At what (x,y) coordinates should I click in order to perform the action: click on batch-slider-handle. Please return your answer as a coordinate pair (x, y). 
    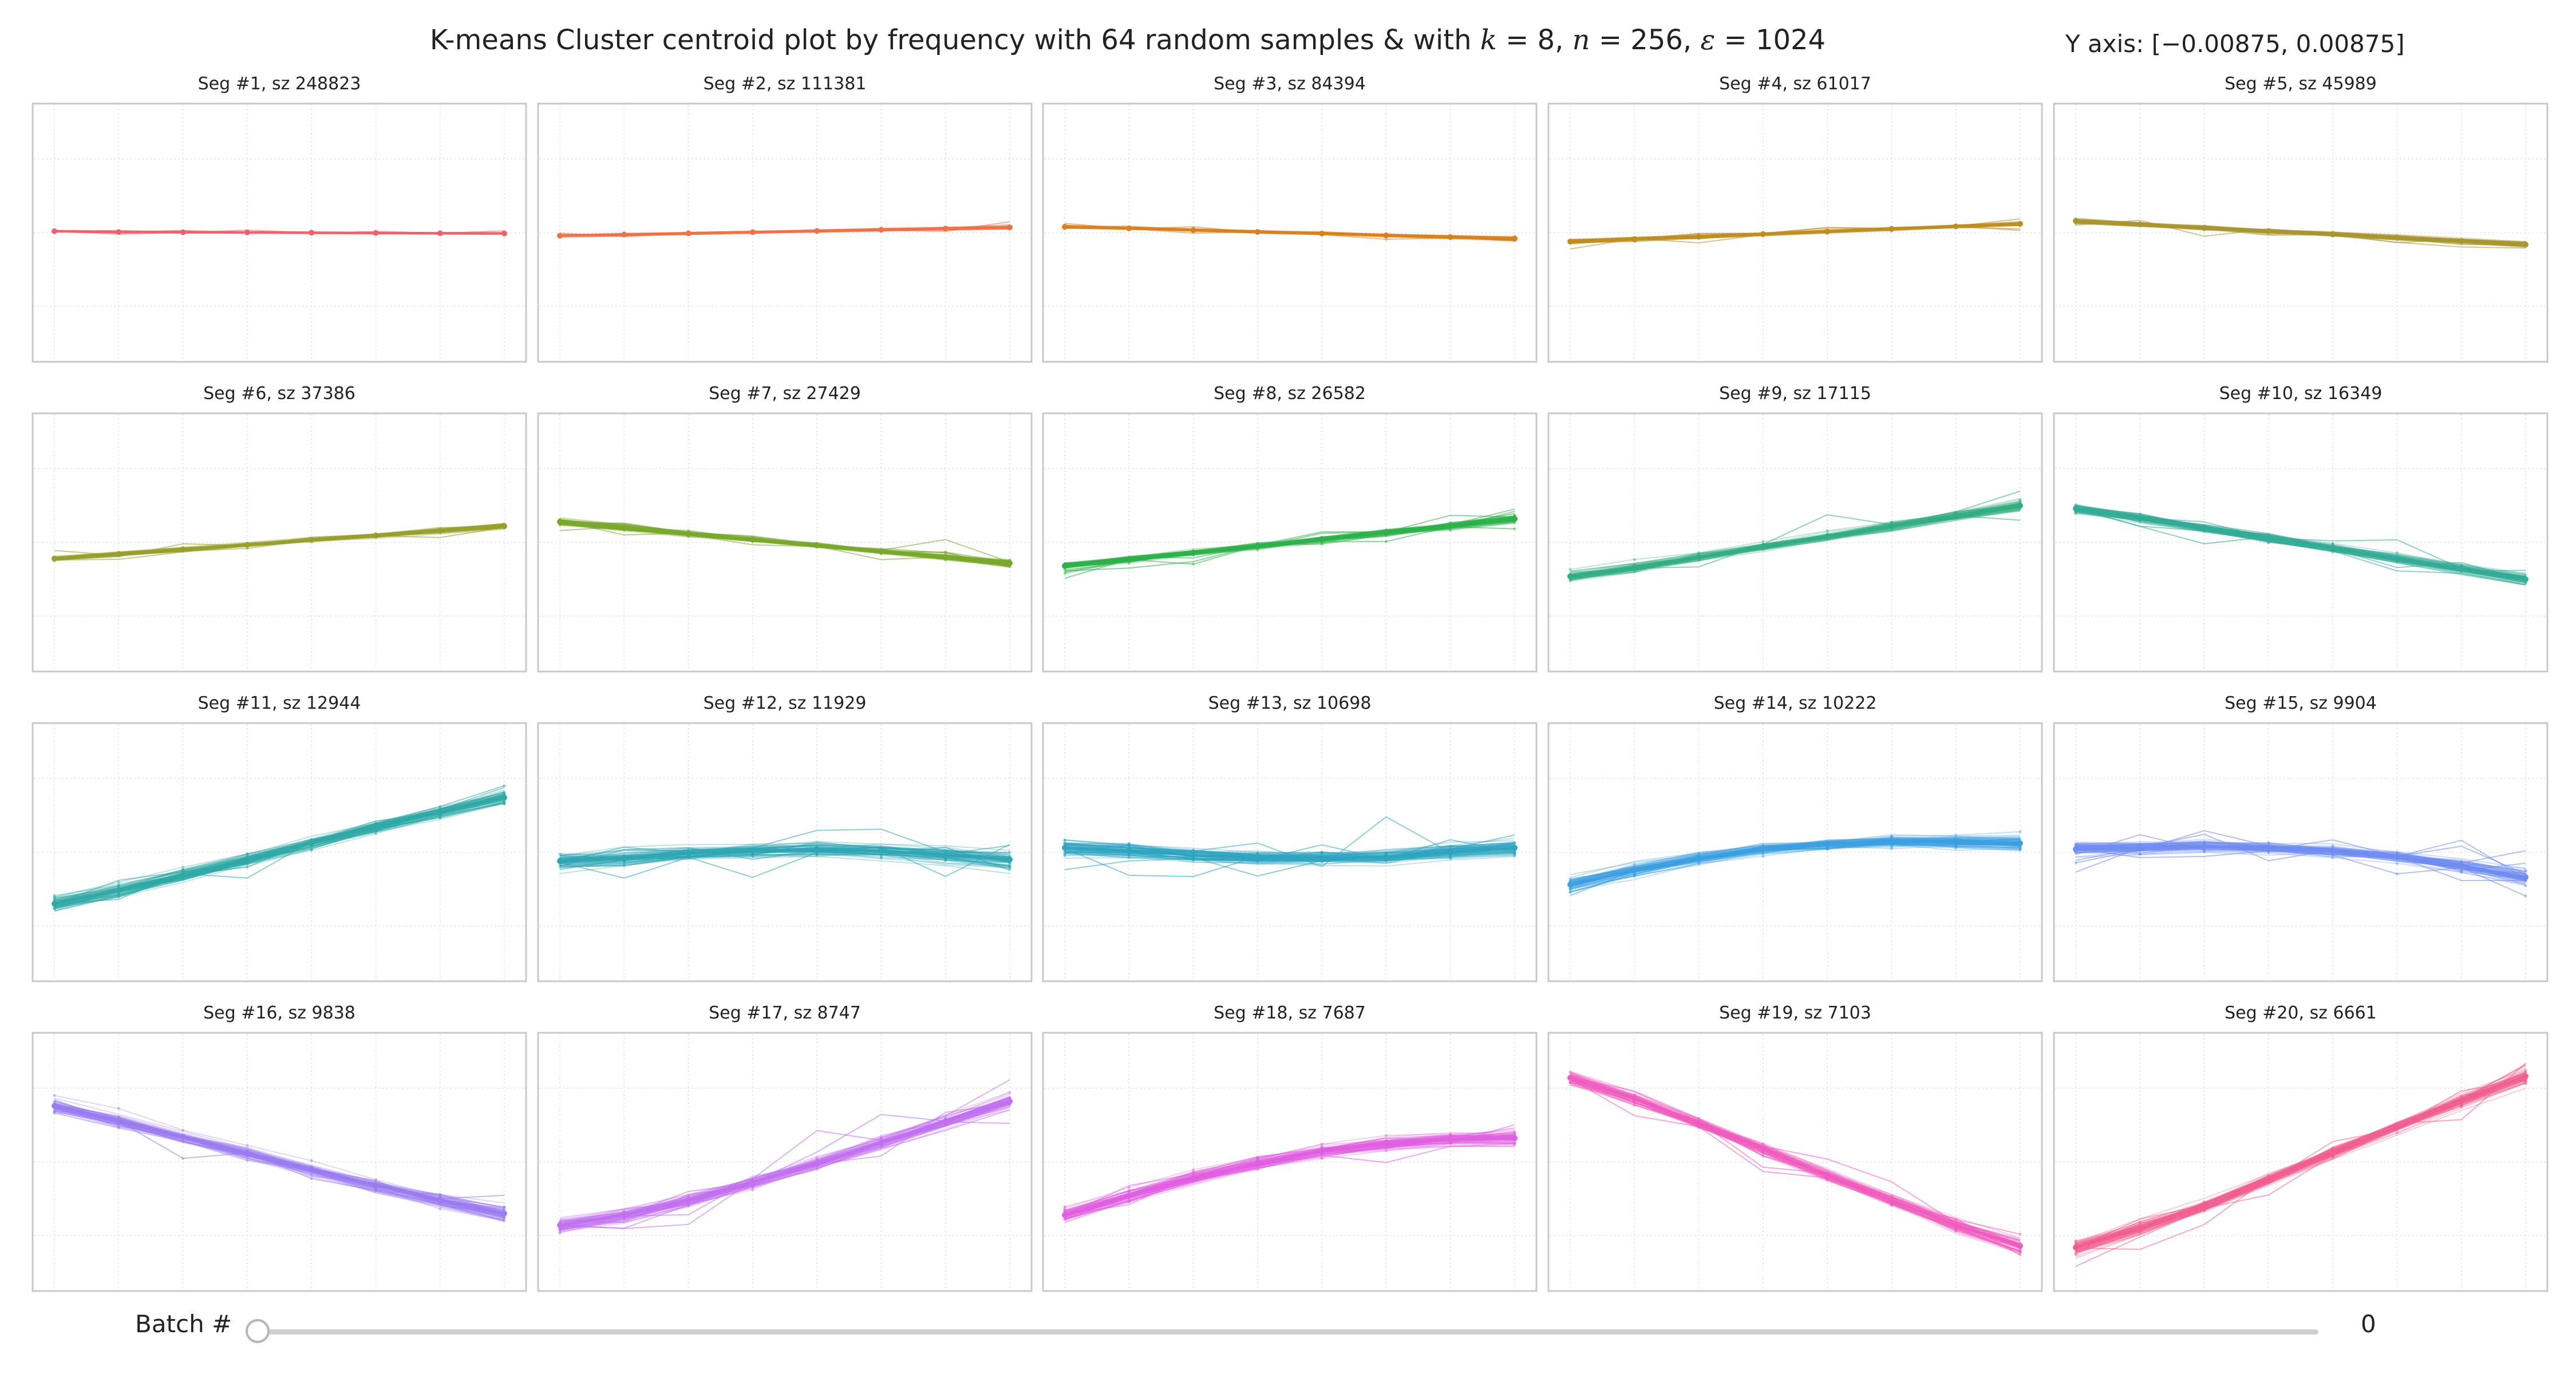
    Looking at the image, I should click on (258, 1331).